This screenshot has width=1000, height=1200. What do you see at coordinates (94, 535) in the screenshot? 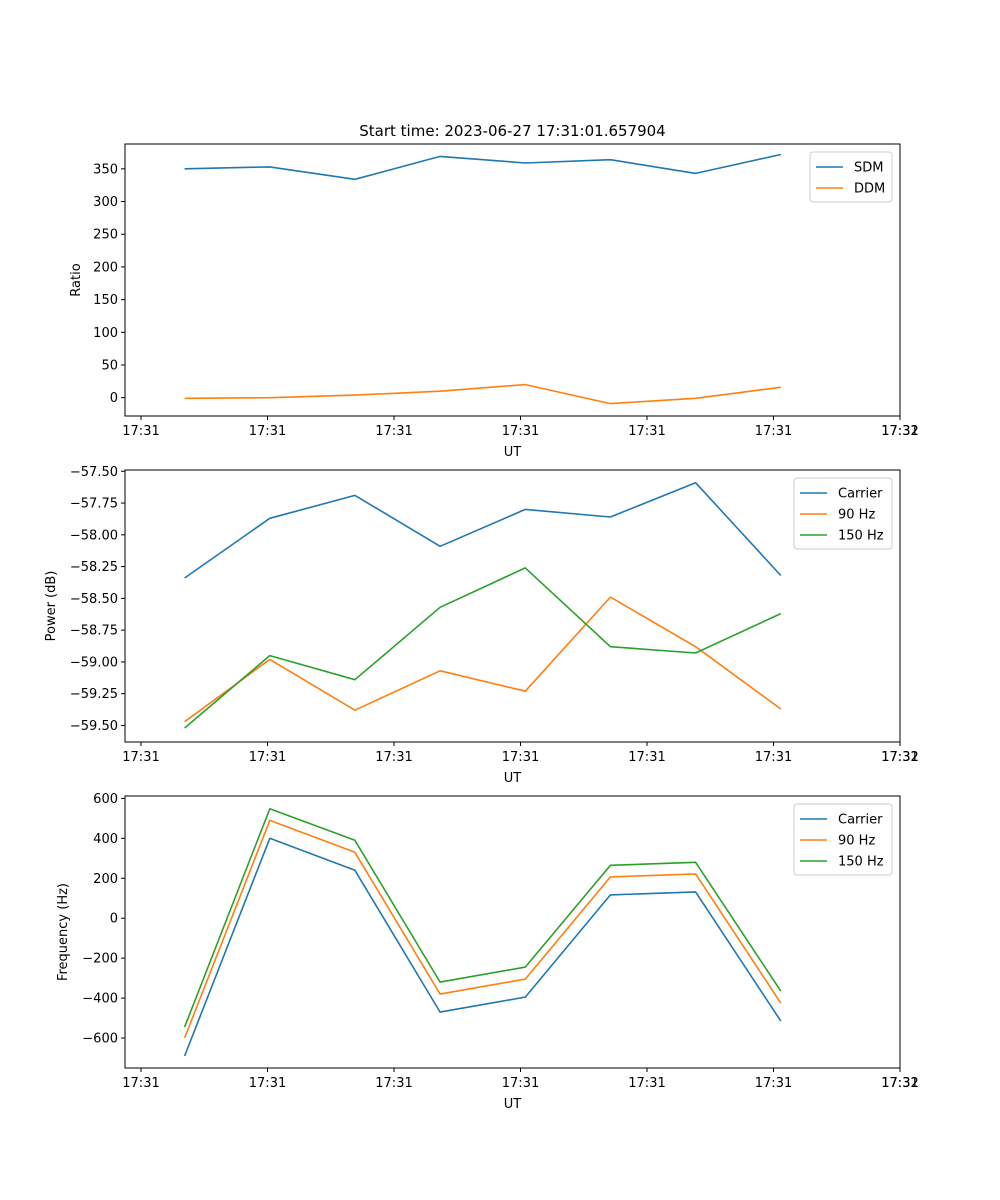
I see `y-tick-label: −58.00` at bounding box center [94, 535].